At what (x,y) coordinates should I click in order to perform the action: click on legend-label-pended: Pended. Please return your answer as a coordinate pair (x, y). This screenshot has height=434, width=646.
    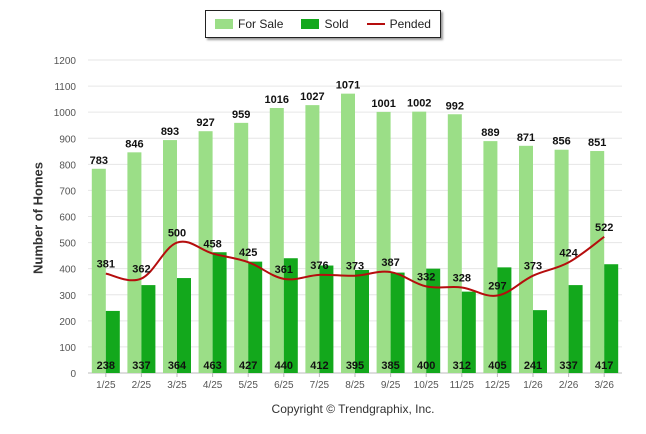
    Looking at the image, I should click on (410, 24).